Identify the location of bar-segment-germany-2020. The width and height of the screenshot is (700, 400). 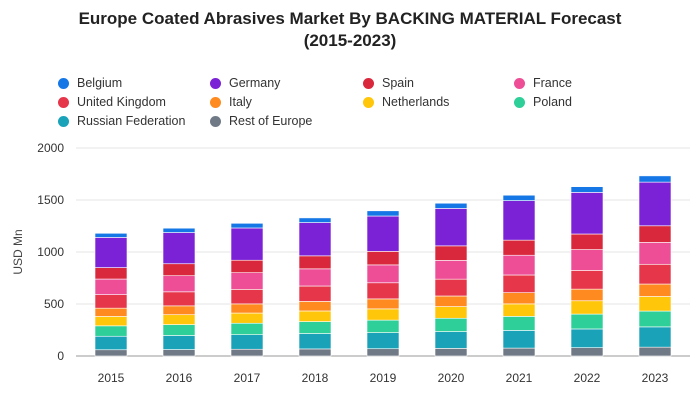
(451, 227).